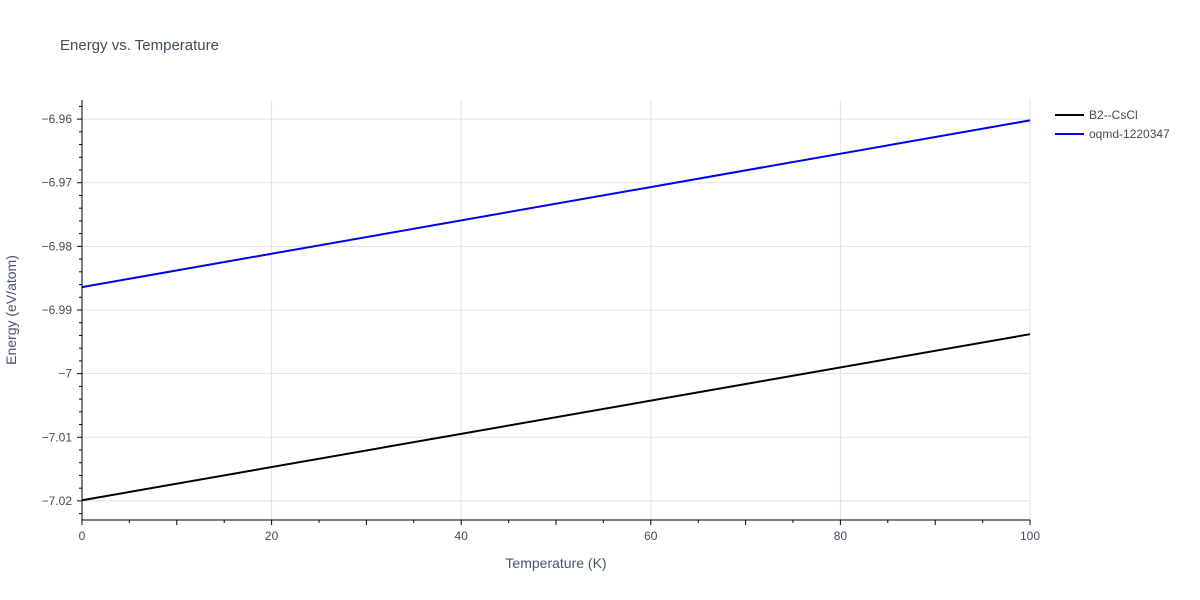 The width and height of the screenshot is (1200, 600). Describe the element at coordinates (560, 536) in the screenshot. I see `x-axis-ticks: 0 20 40 60 80 100` at that location.